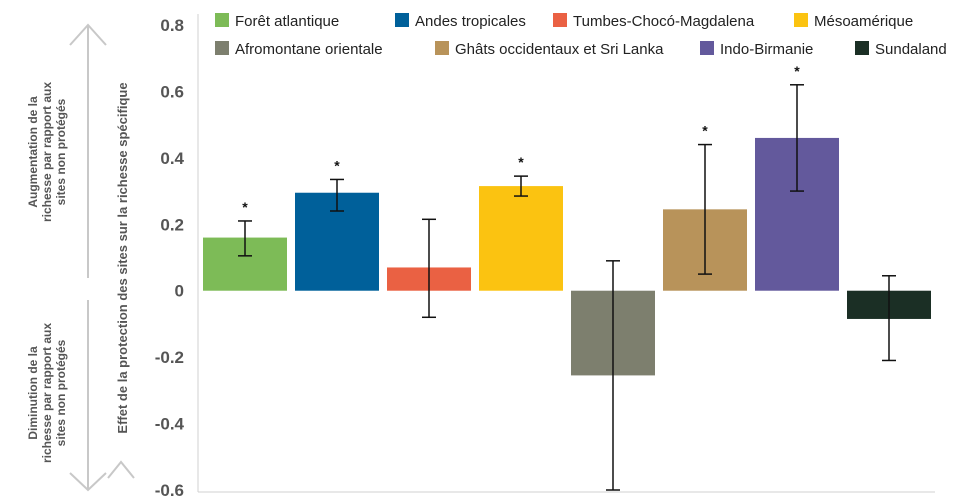  I want to click on significance-star-0: *, so click(245, 207).